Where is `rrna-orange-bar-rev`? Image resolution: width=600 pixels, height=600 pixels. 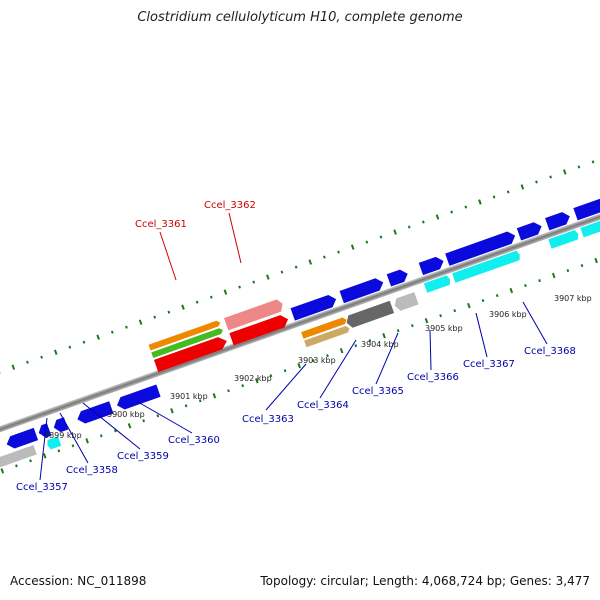 rrna-orange-bar-rev is located at coordinates (324, 328).